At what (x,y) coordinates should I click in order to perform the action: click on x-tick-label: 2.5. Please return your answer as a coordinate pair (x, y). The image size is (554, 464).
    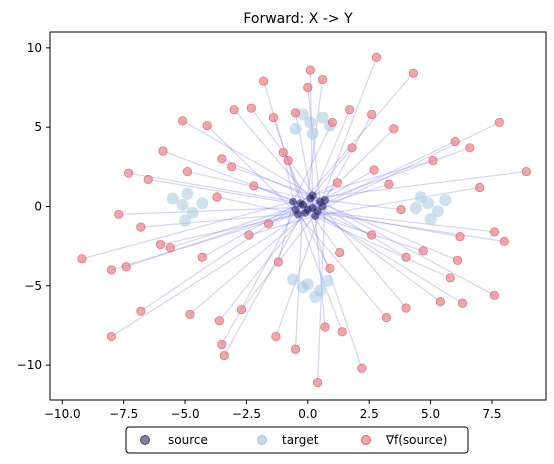
    Looking at the image, I should click on (369, 414).